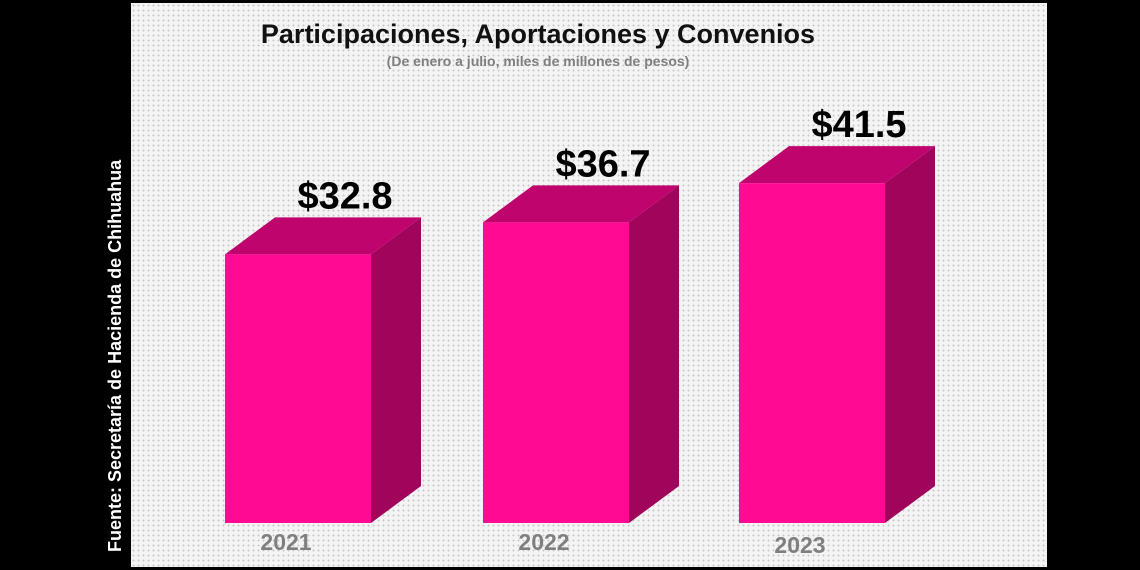  What do you see at coordinates (543, 542) in the screenshot?
I see `category-label-2022: 2022` at bounding box center [543, 542].